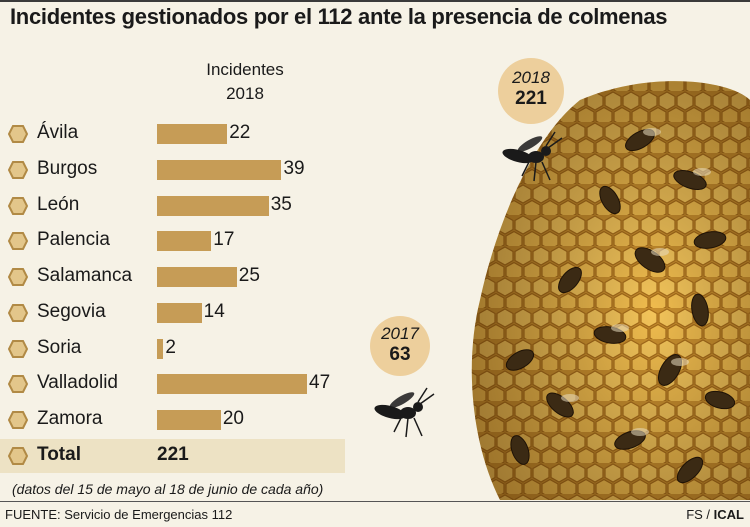  I want to click on year-2017-bubble: 2017 63, so click(400, 346).